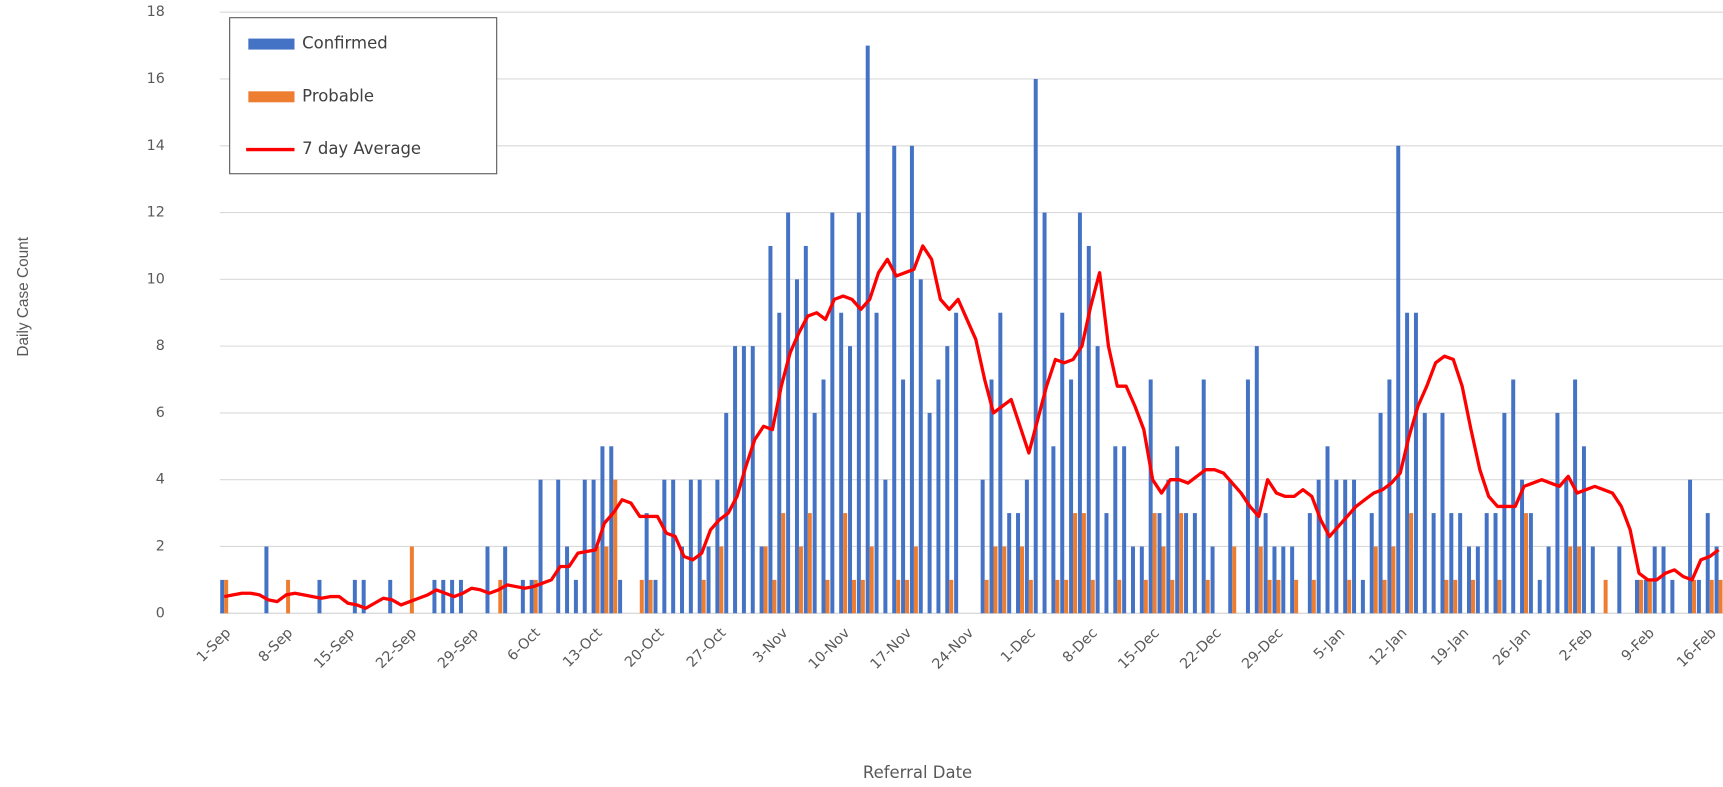 The image size is (1723, 787). I want to click on y-tick-label: 4, so click(160, 480).